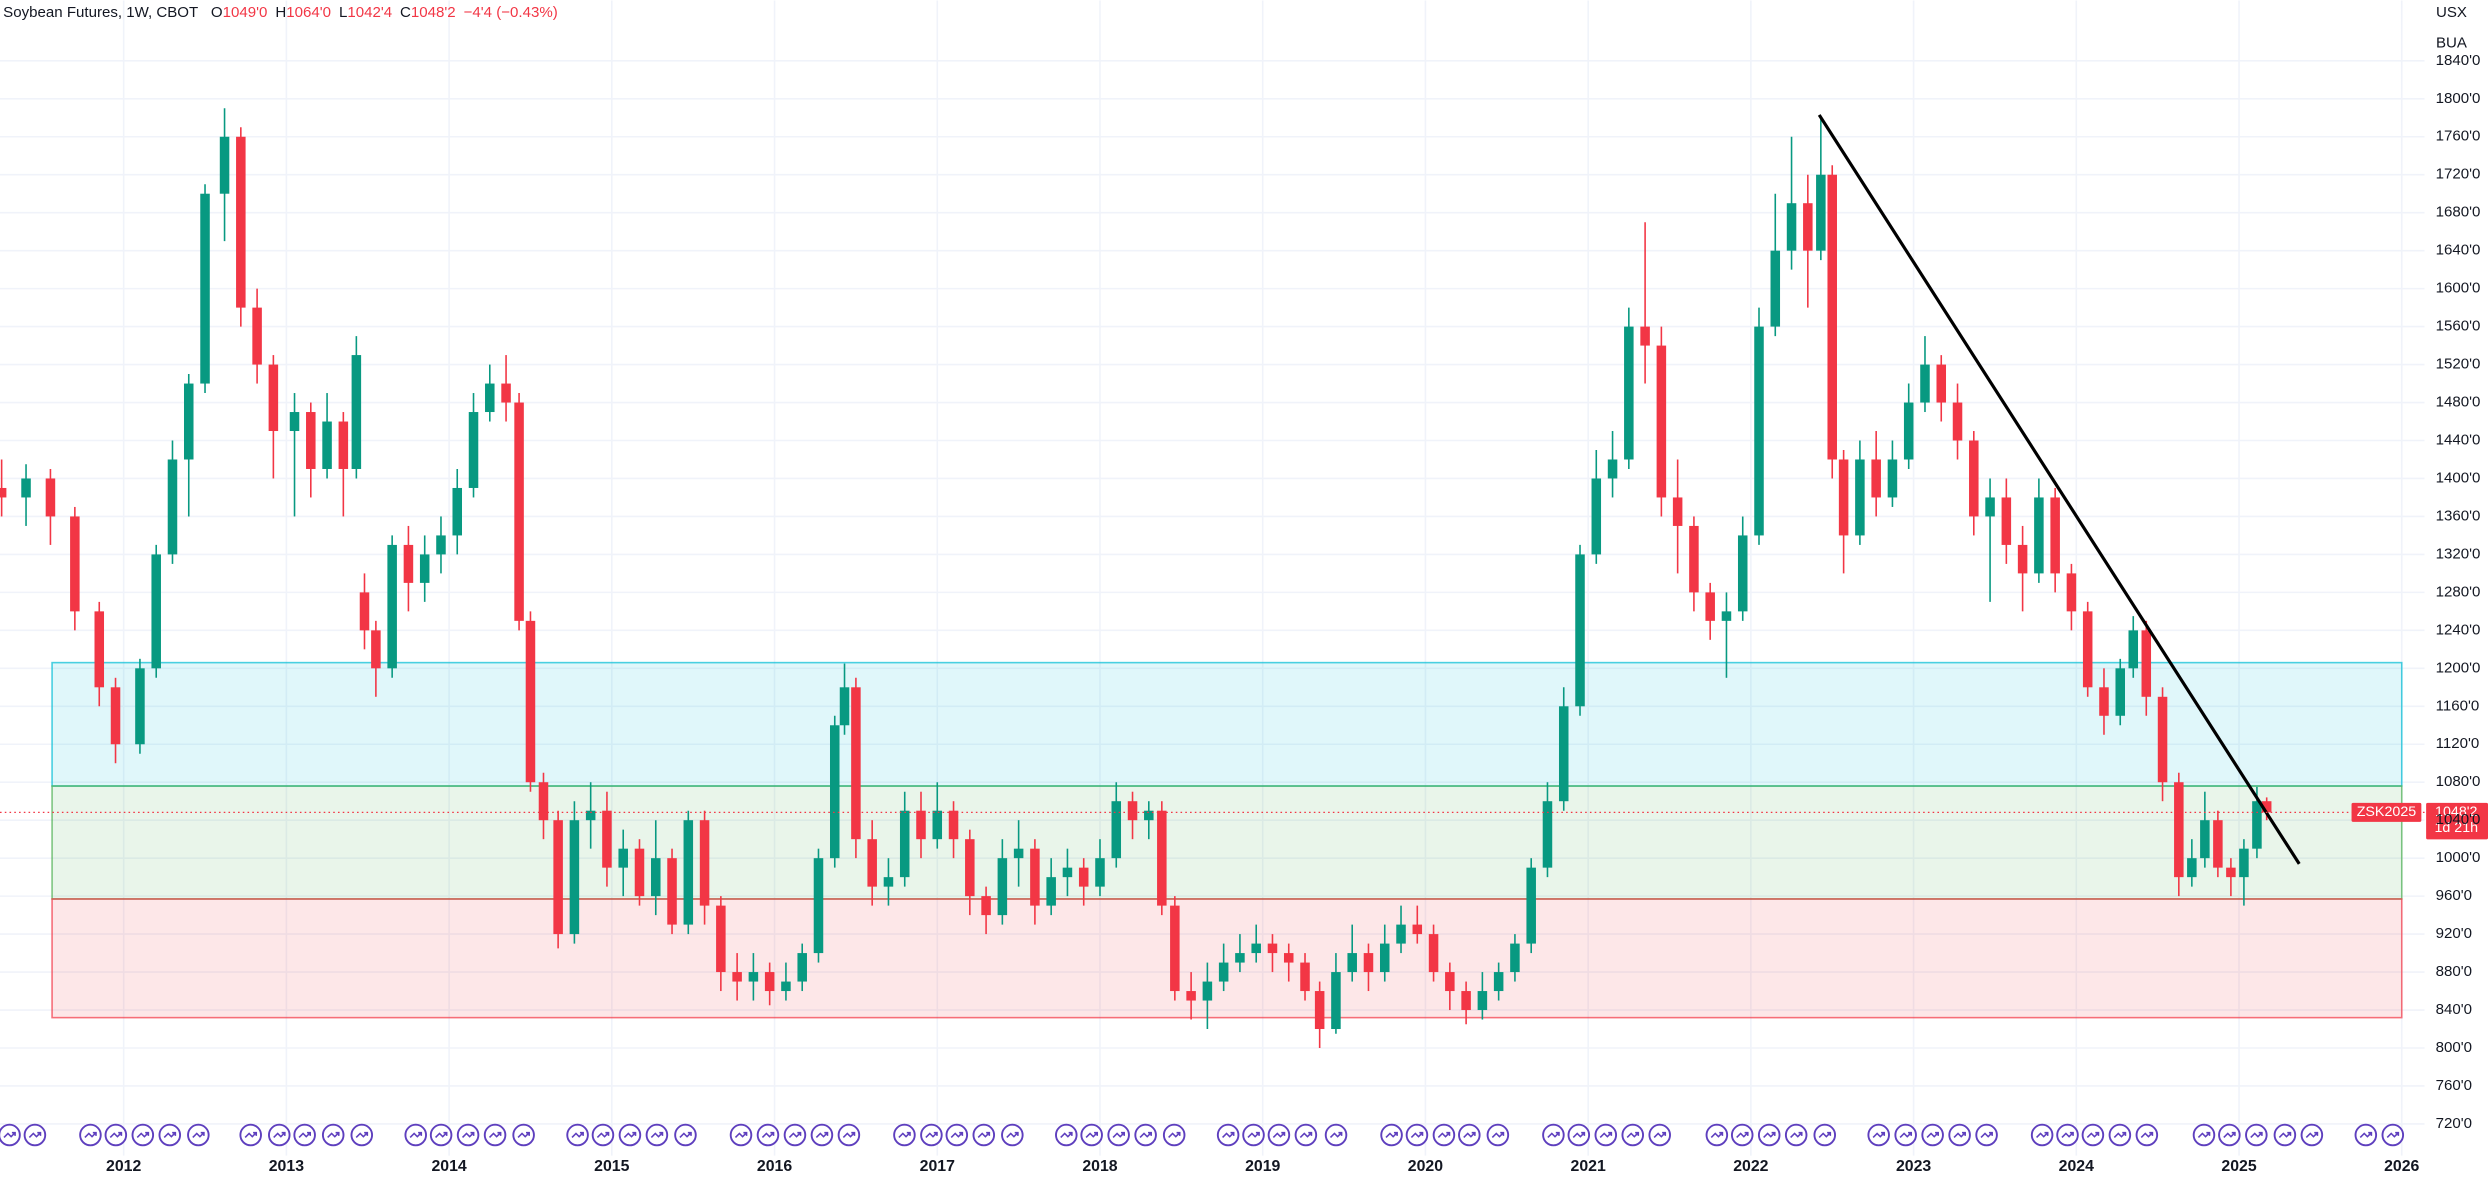 The width and height of the screenshot is (2488, 1180). What do you see at coordinates (2458, 705) in the screenshot?
I see `y-tick-label: 1160'0` at bounding box center [2458, 705].